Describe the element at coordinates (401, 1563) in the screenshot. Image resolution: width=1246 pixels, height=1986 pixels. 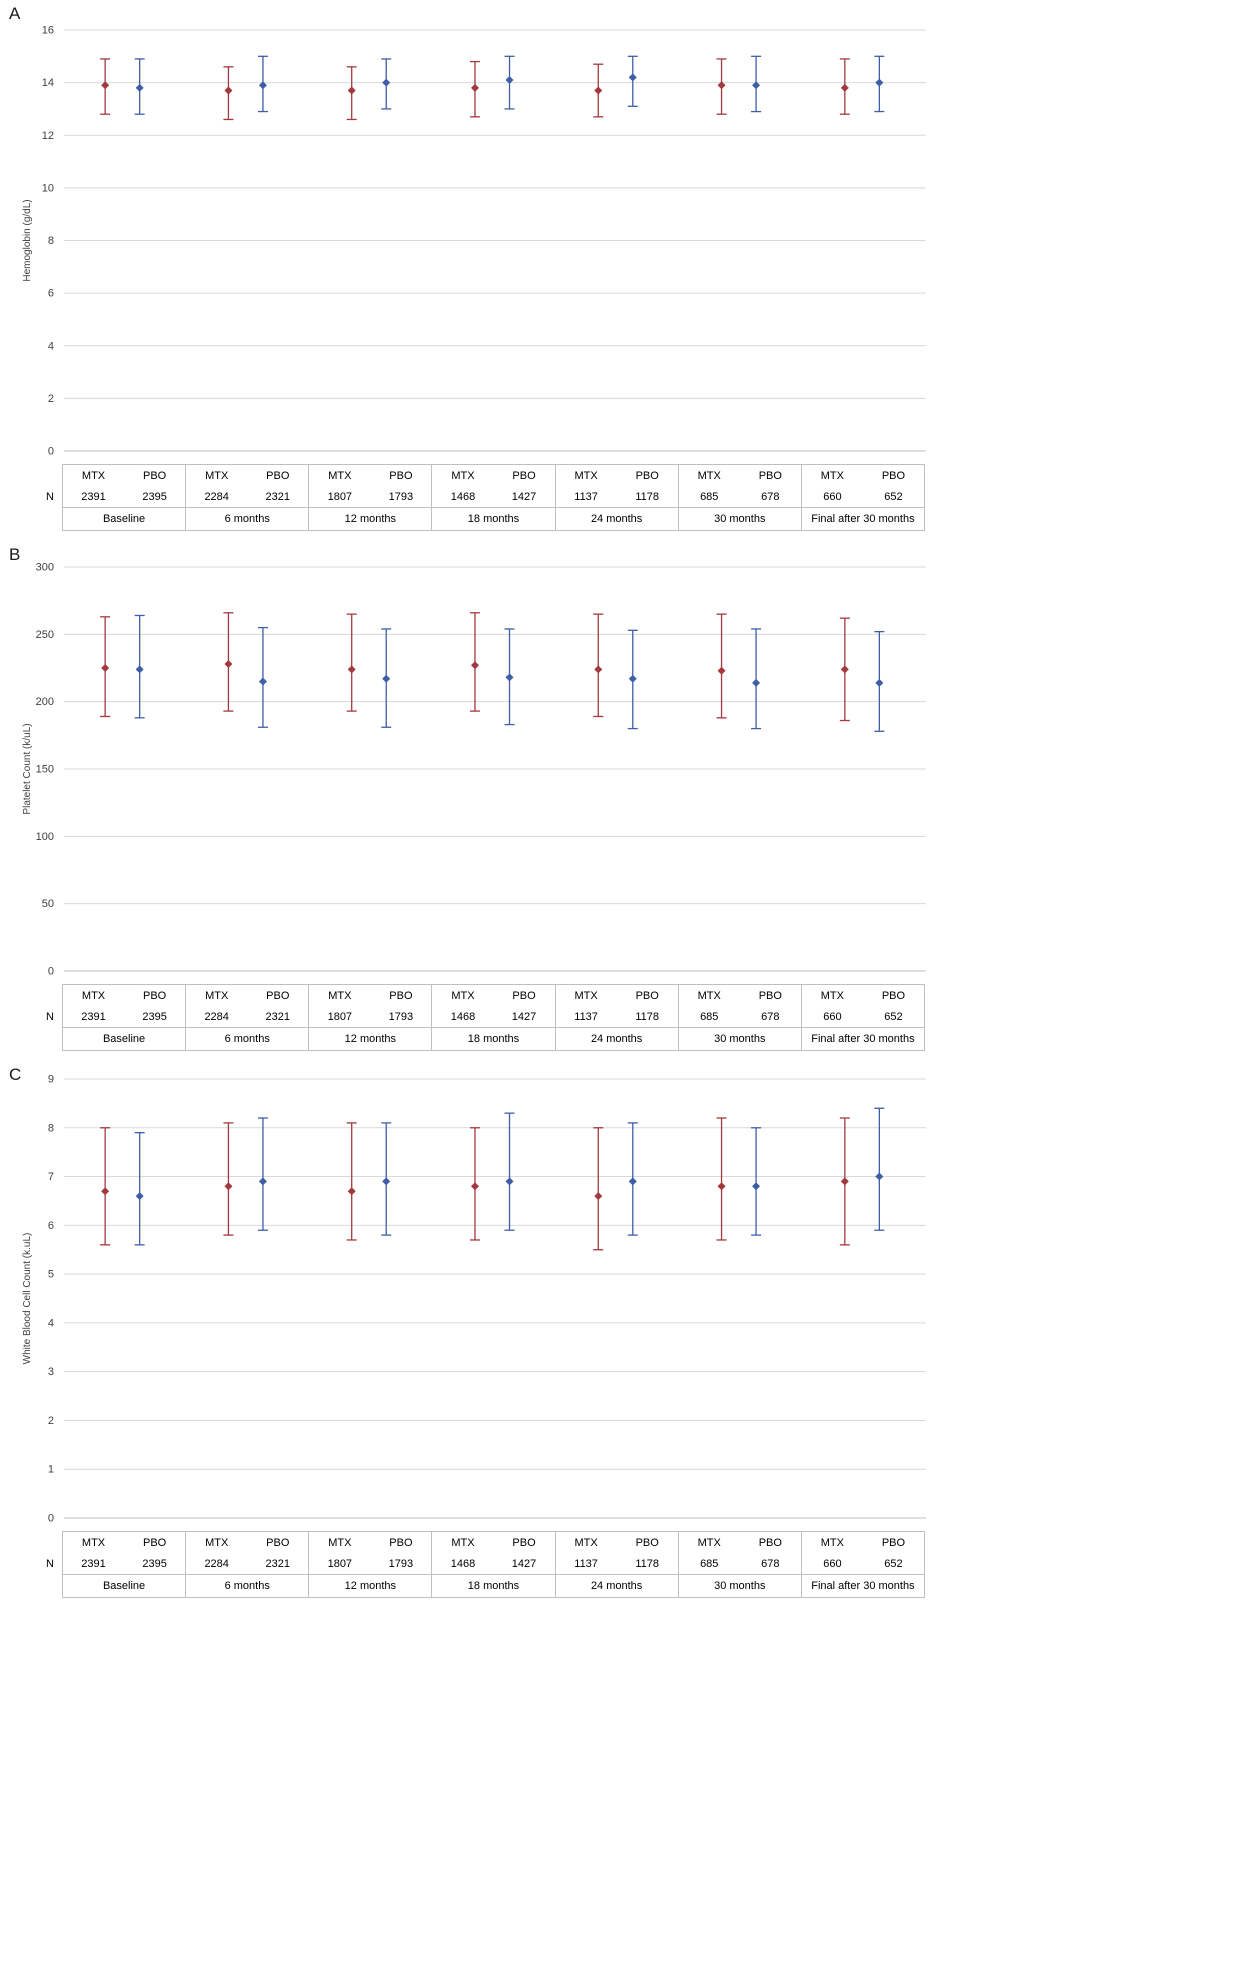
I see `pbo-n-value: 1793` at that location.